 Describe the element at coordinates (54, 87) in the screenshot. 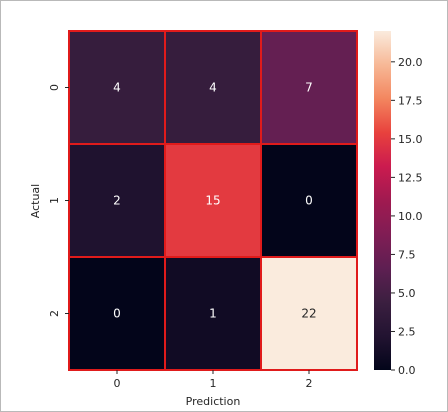

I see `y-tick-label: 0` at that location.